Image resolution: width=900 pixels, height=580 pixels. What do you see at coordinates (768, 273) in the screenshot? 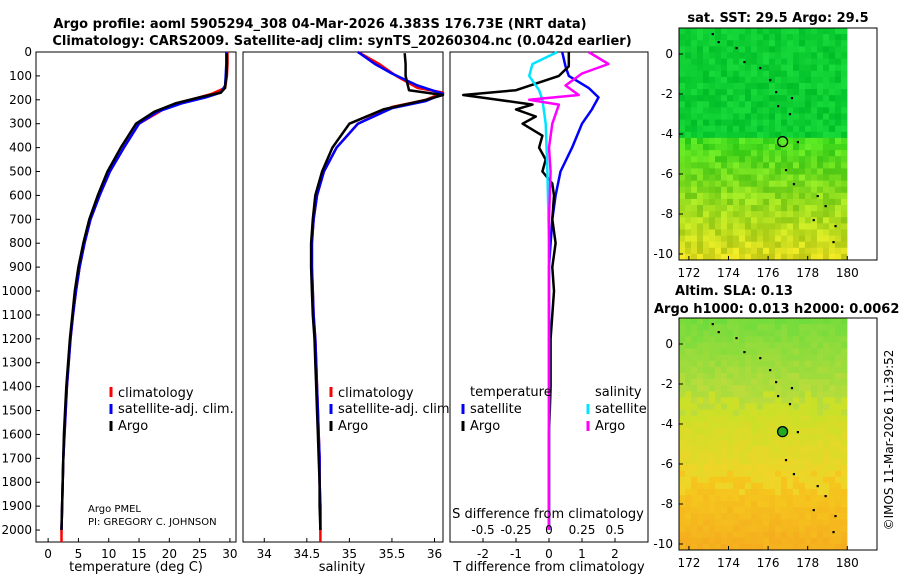
I see `map-x-tick-label: 176` at bounding box center [768, 273].